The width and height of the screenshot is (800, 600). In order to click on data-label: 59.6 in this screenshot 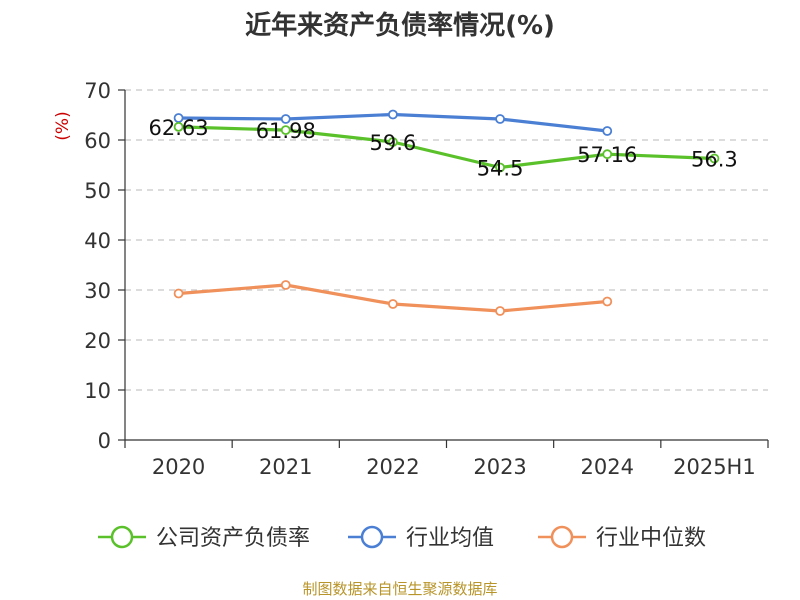, I will do `click(393, 143)`.